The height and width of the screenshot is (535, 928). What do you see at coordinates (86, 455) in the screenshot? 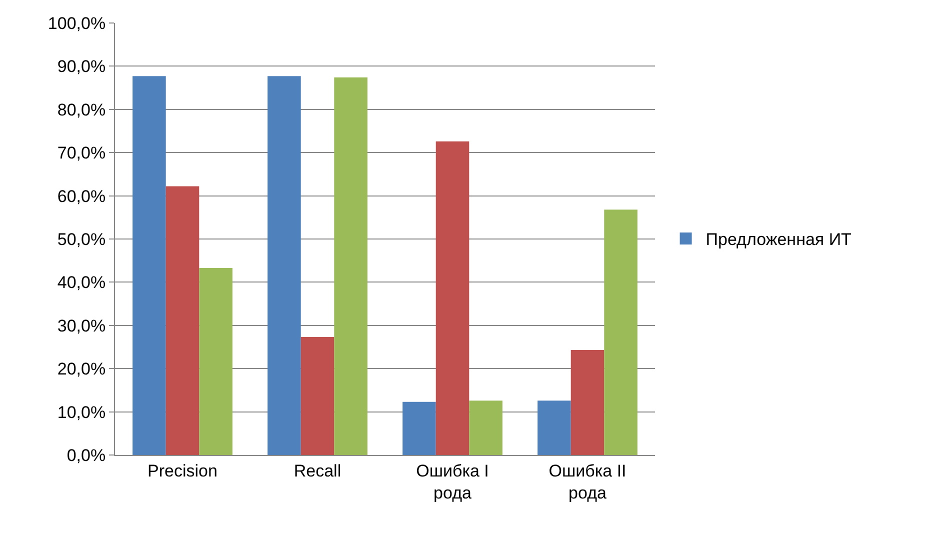
I see `y-tick-label: 0,0%` at bounding box center [86, 455].